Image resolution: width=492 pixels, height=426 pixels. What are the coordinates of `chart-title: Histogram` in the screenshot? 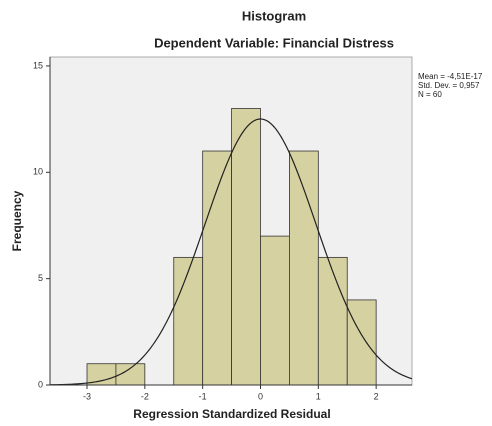 It's located at (274, 15).